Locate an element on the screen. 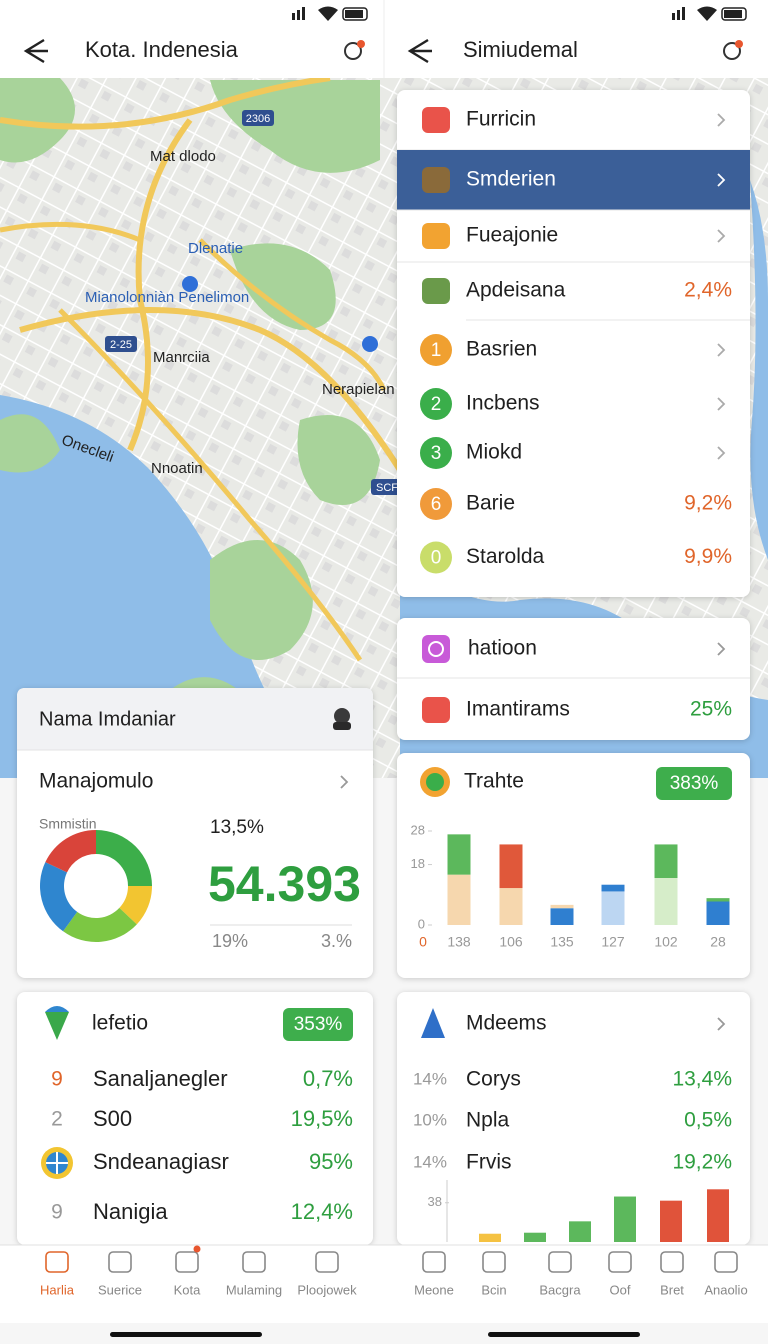  header-title: Kota. Indenesia is located at coordinates (162, 49).